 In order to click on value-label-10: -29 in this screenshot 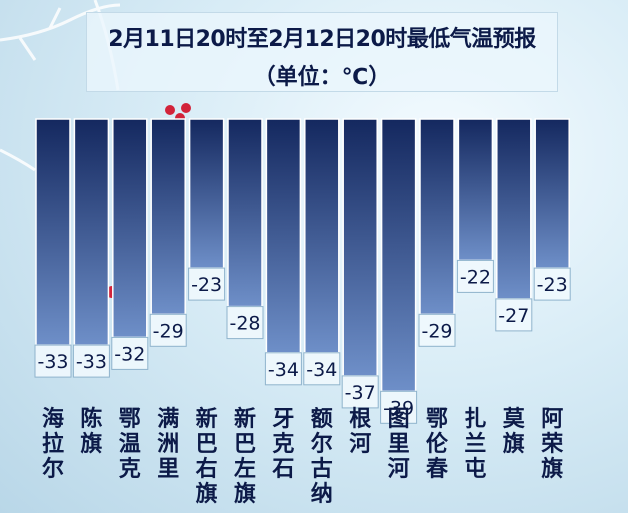, I will do `click(436, 331)`.